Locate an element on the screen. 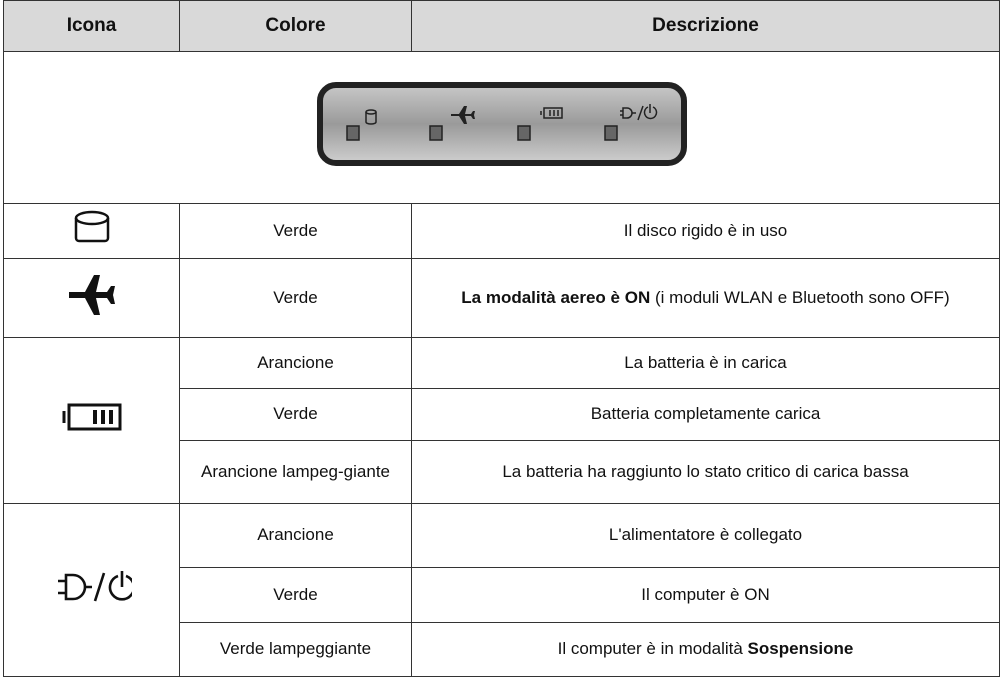 The image size is (1004, 677). description-text: L'alimentatore è collegato is located at coordinates (705, 535).